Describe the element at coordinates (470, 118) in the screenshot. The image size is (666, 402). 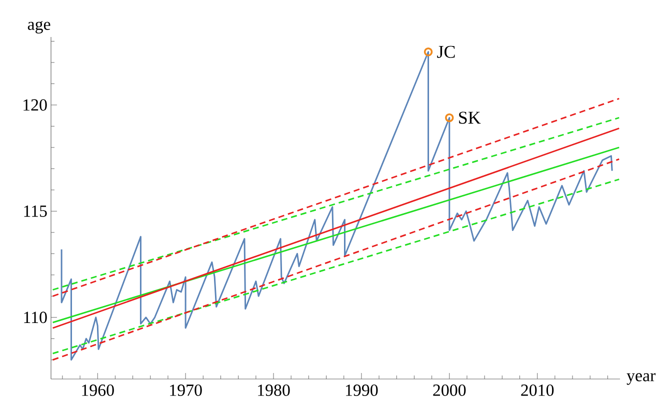
I see `annotation: SK` at that location.